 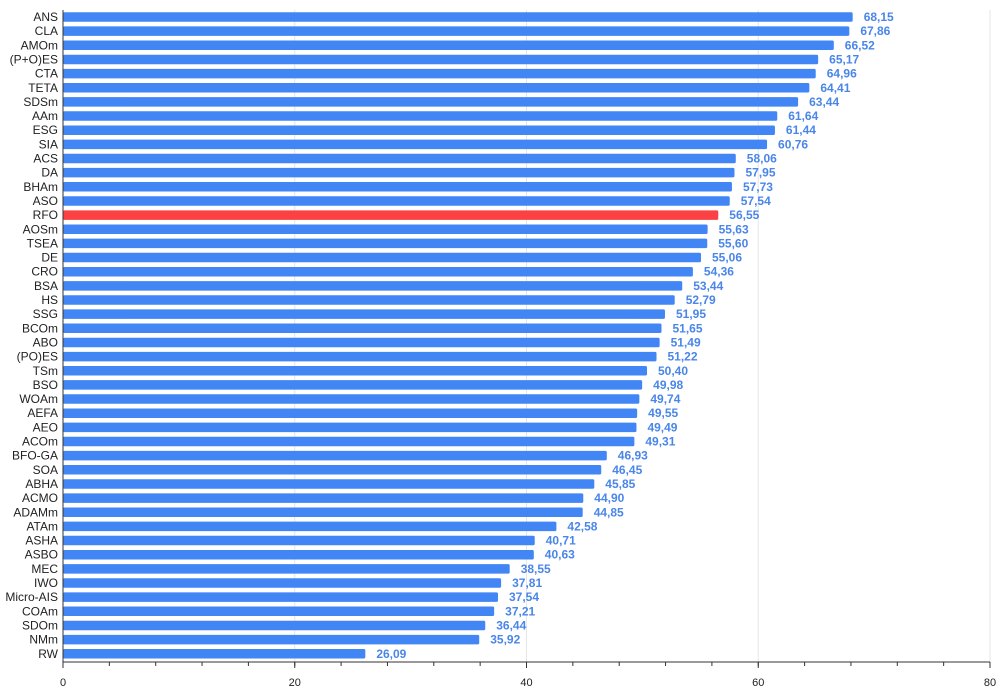 What do you see at coordinates (48, 144) in the screenshot?
I see `category-label: SIA` at bounding box center [48, 144].